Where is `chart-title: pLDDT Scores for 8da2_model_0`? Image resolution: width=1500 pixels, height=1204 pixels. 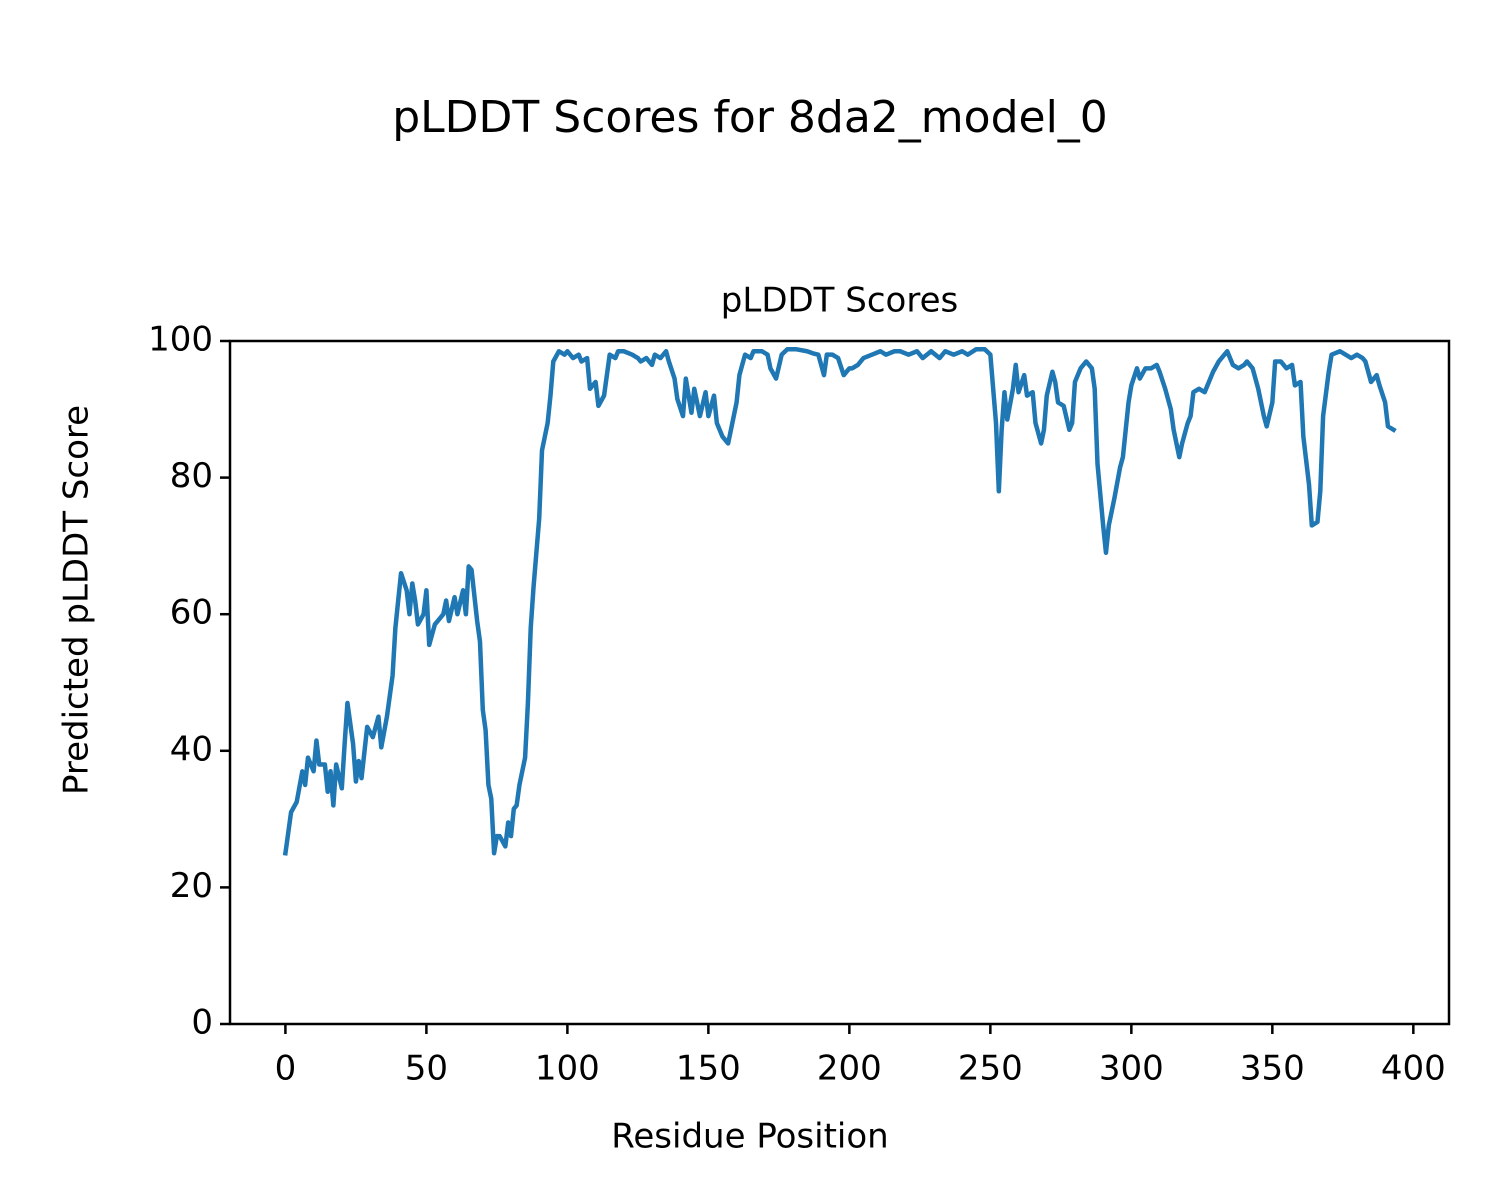
chart-title: pLDDT Scores for 8da2_model_0 is located at coordinates (750, 117).